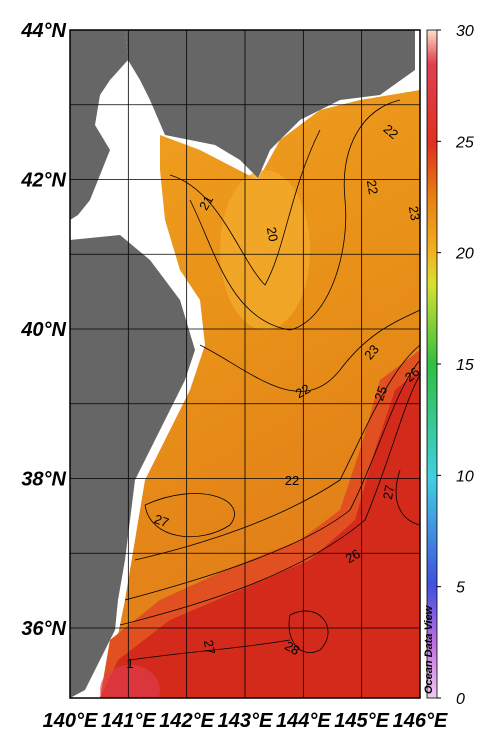  Describe the element at coordinates (380, 393) in the screenshot. I see `contour-label: 25` at that location.